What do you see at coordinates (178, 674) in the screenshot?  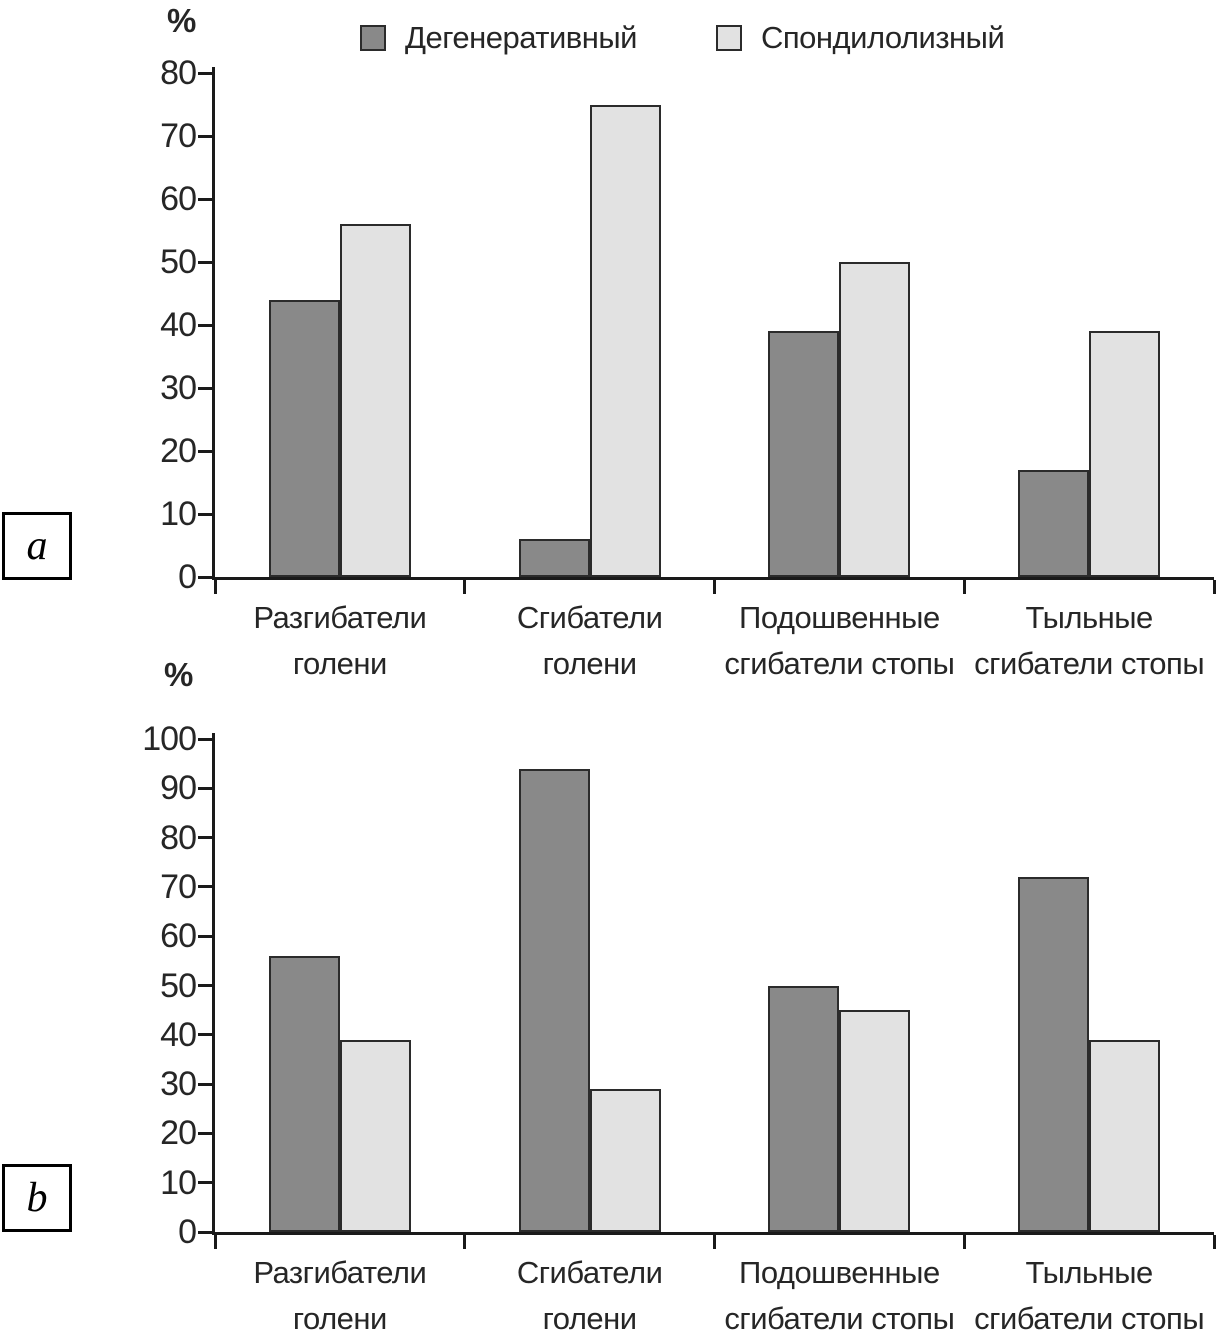 I see `y-axis-unit-b: %` at bounding box center [178, 674].